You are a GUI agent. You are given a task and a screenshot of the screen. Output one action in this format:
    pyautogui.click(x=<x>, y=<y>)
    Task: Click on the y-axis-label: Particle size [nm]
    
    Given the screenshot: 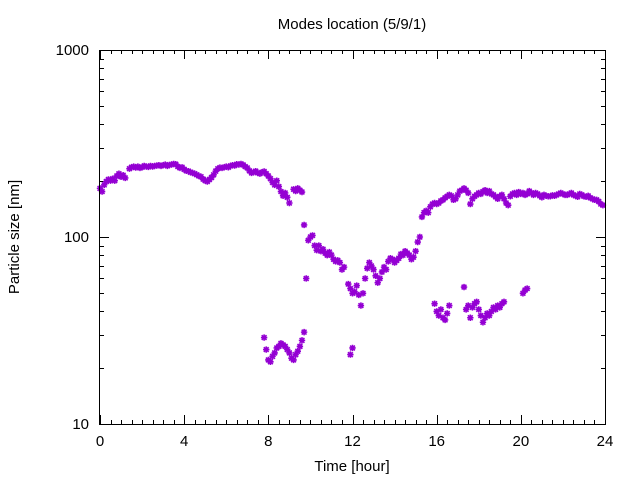 What is the action you would take?
    pyautogui.click(x=14, y=237)
    